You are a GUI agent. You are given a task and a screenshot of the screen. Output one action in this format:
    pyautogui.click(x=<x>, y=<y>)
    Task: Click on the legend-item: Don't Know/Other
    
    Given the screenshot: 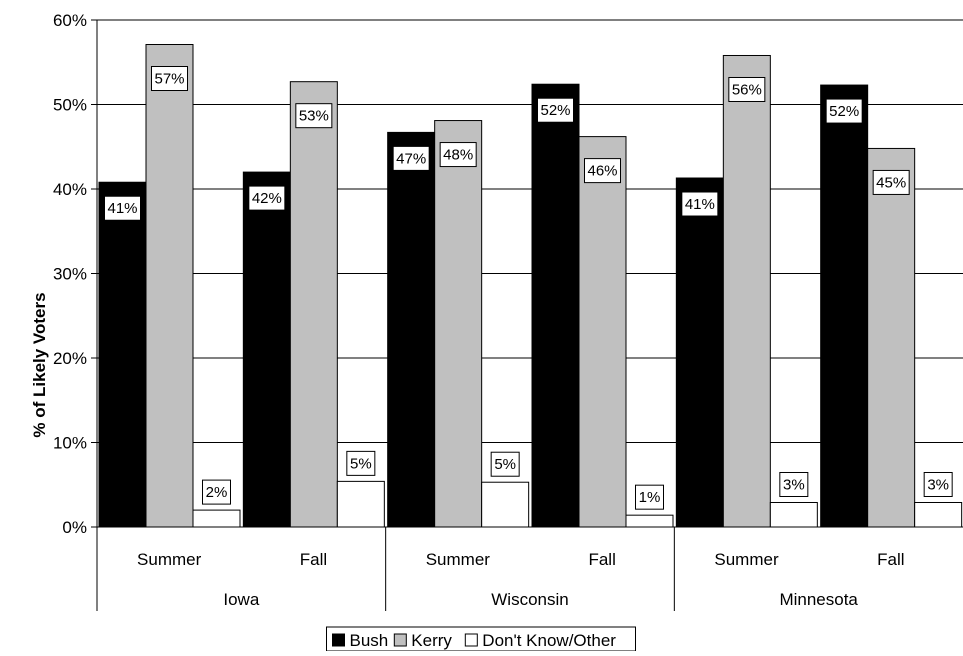 What is the action you would take?
    pyautogui.click(x=540, y=640)
    